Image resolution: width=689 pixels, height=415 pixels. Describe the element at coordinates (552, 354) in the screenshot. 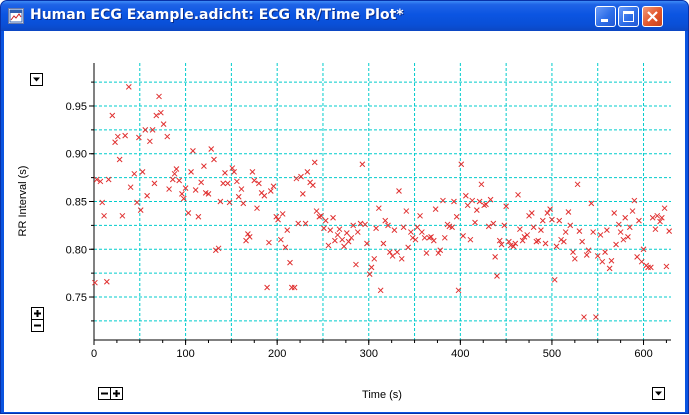

I see `x-tick-label: 500` at that location.